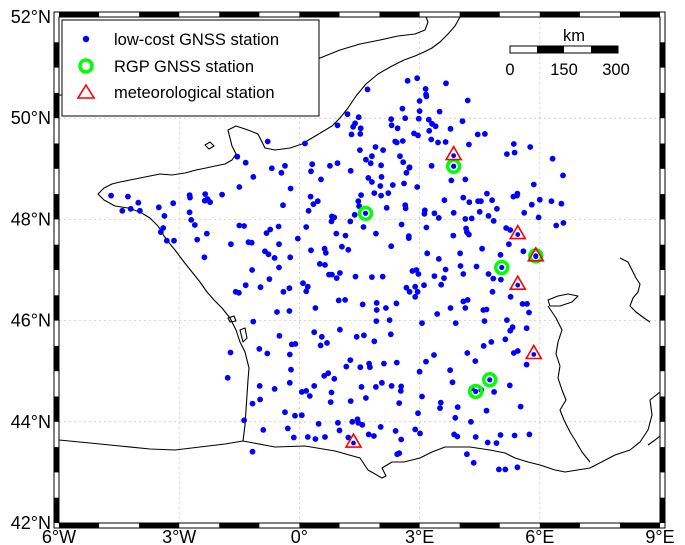  What do you see at coordinates (574, 36) in the screenshot?
I see `scale-unit: km` at bounding box center [574, 36].